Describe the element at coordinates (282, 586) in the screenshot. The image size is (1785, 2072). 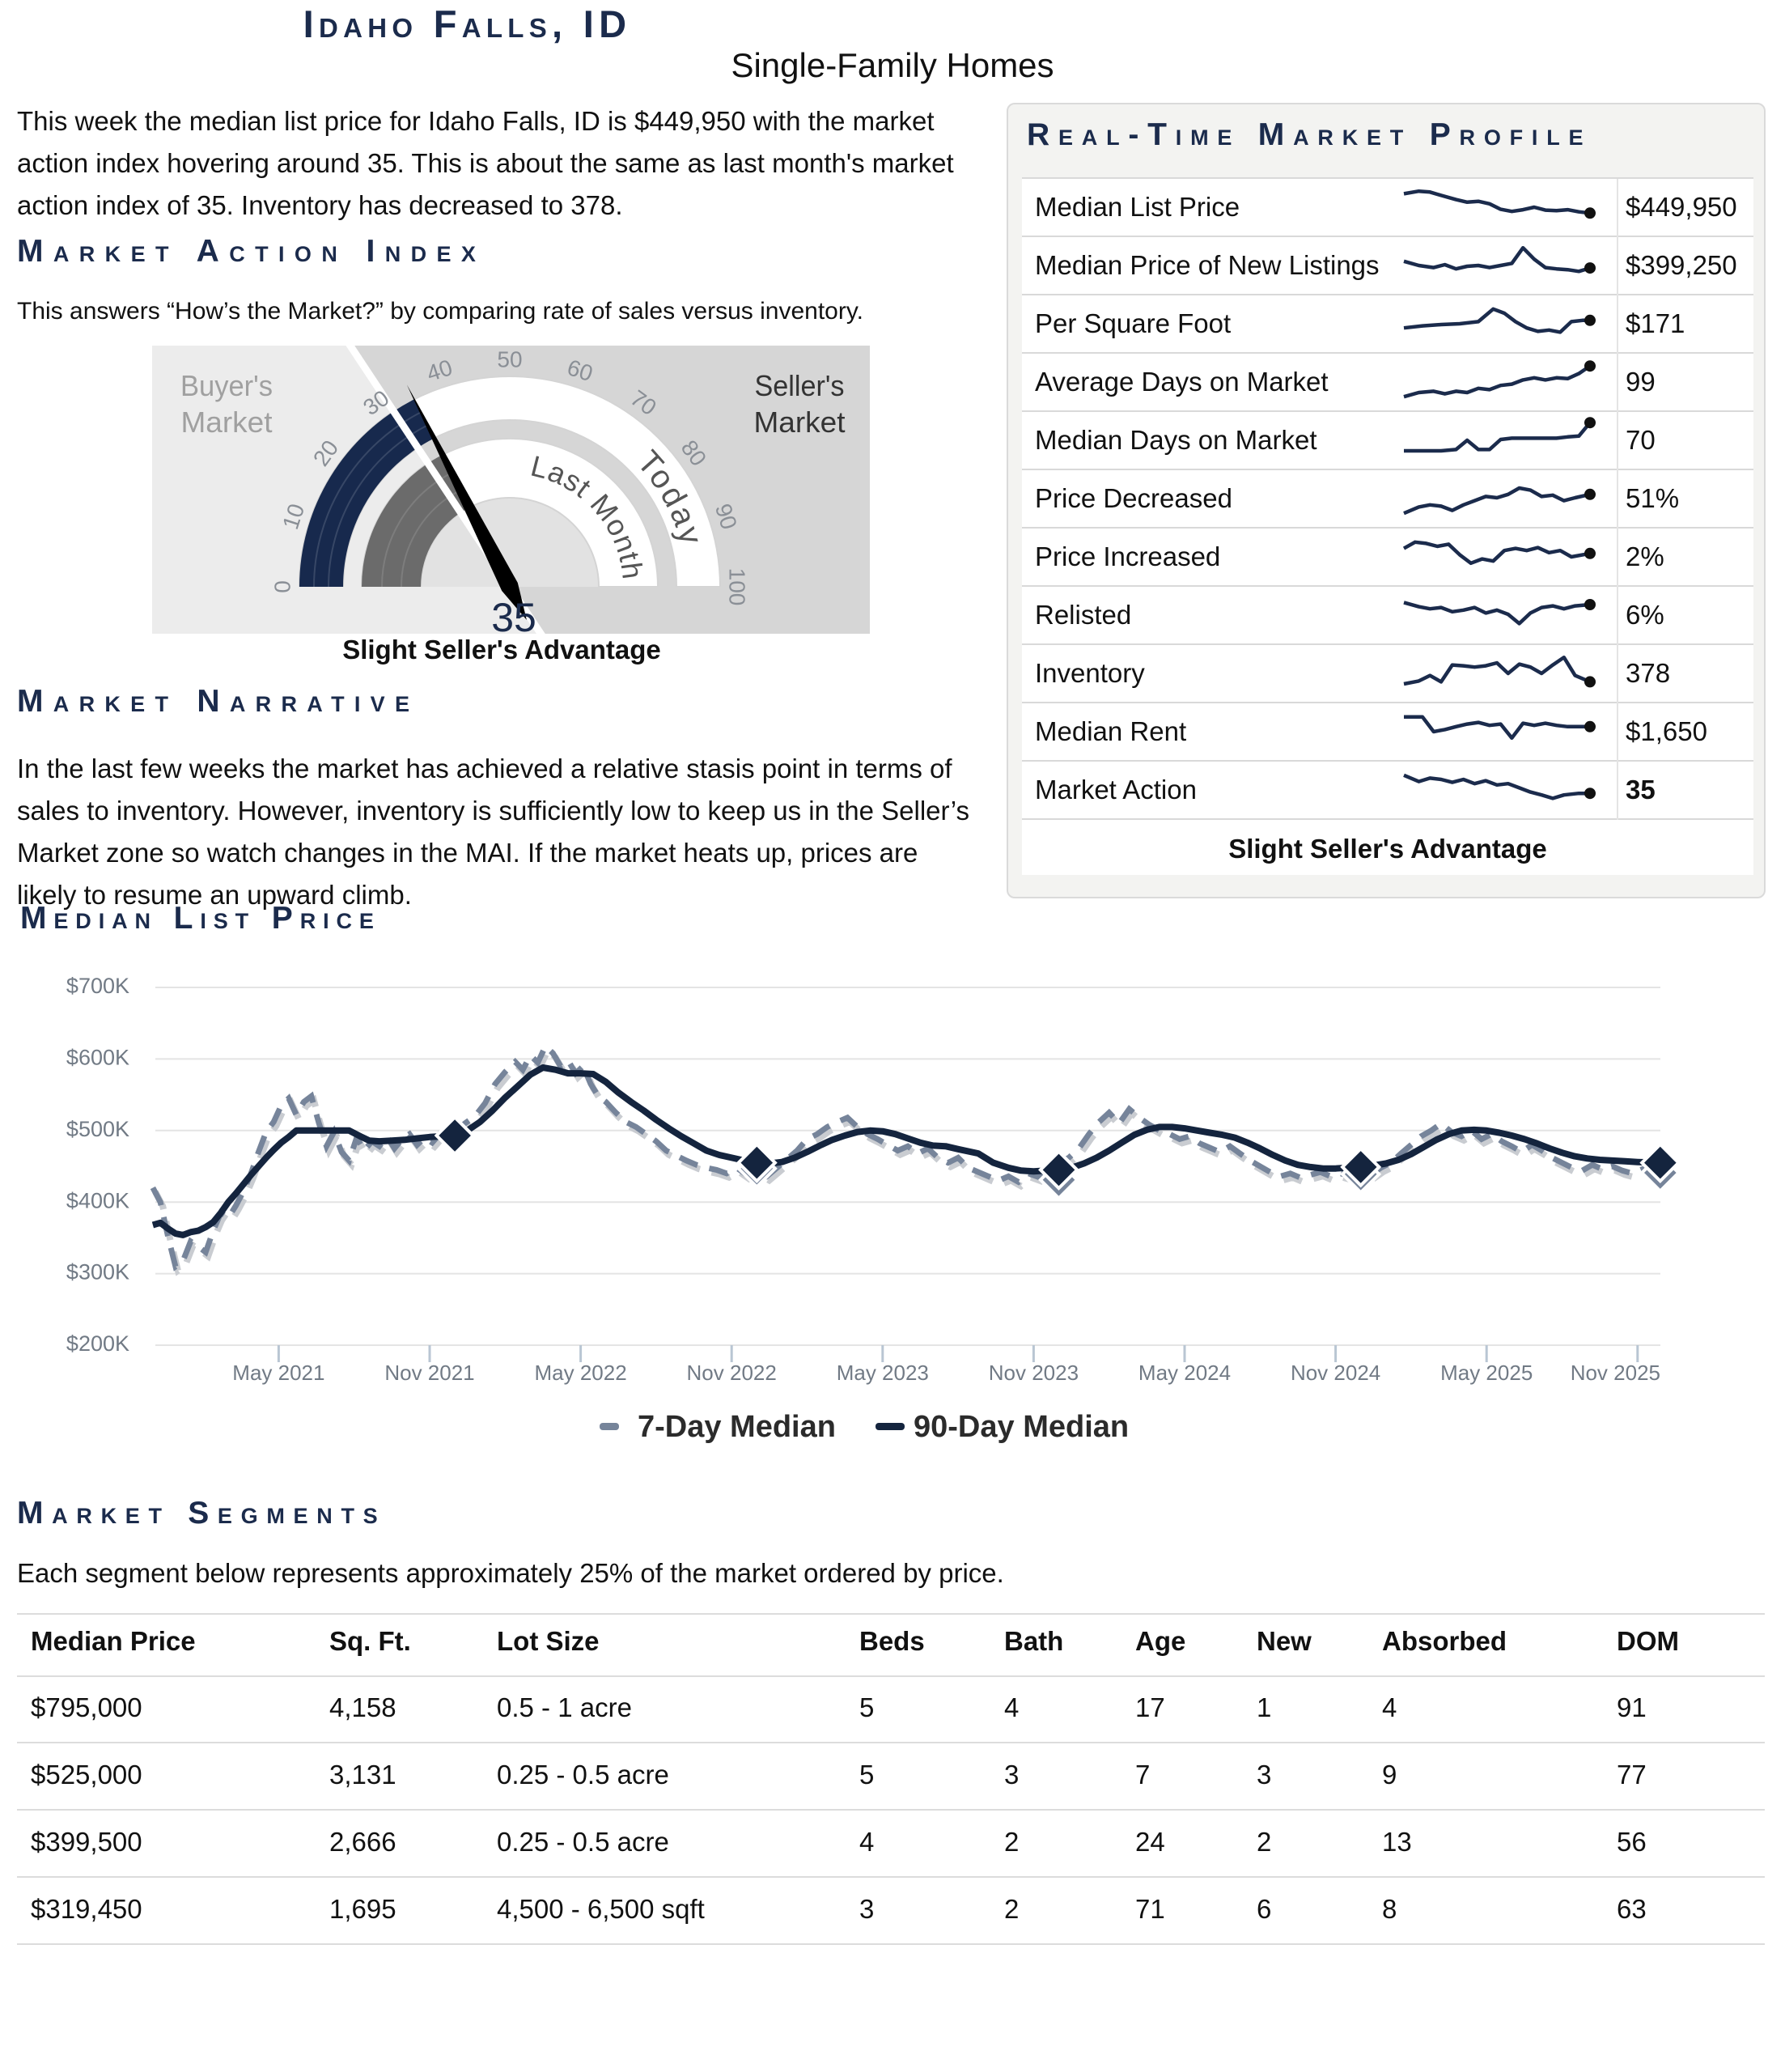
I see `svg-text: 0` at that location.